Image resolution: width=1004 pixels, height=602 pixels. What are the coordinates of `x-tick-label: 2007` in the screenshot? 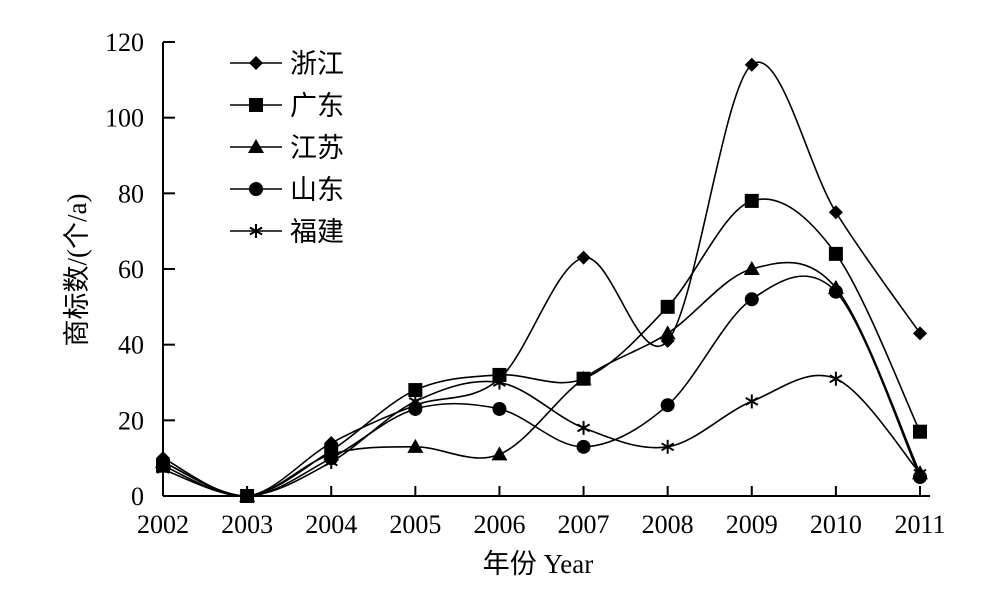 It's located at (584, 524).